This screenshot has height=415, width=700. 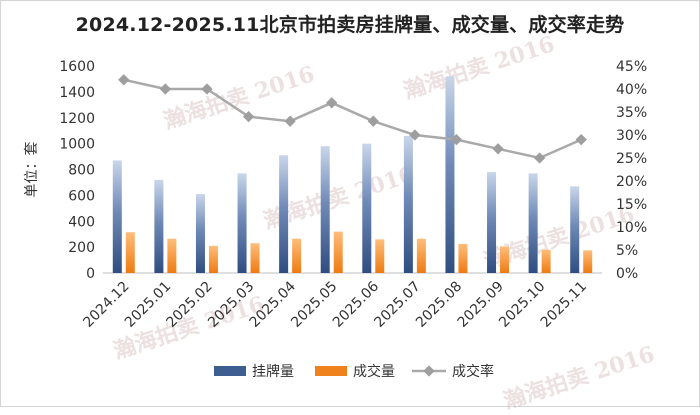 What do you see at coordinates (631, 182) in the screenshot?
I see `y2-tick-label: 20%` at bounding box center [631, 182].